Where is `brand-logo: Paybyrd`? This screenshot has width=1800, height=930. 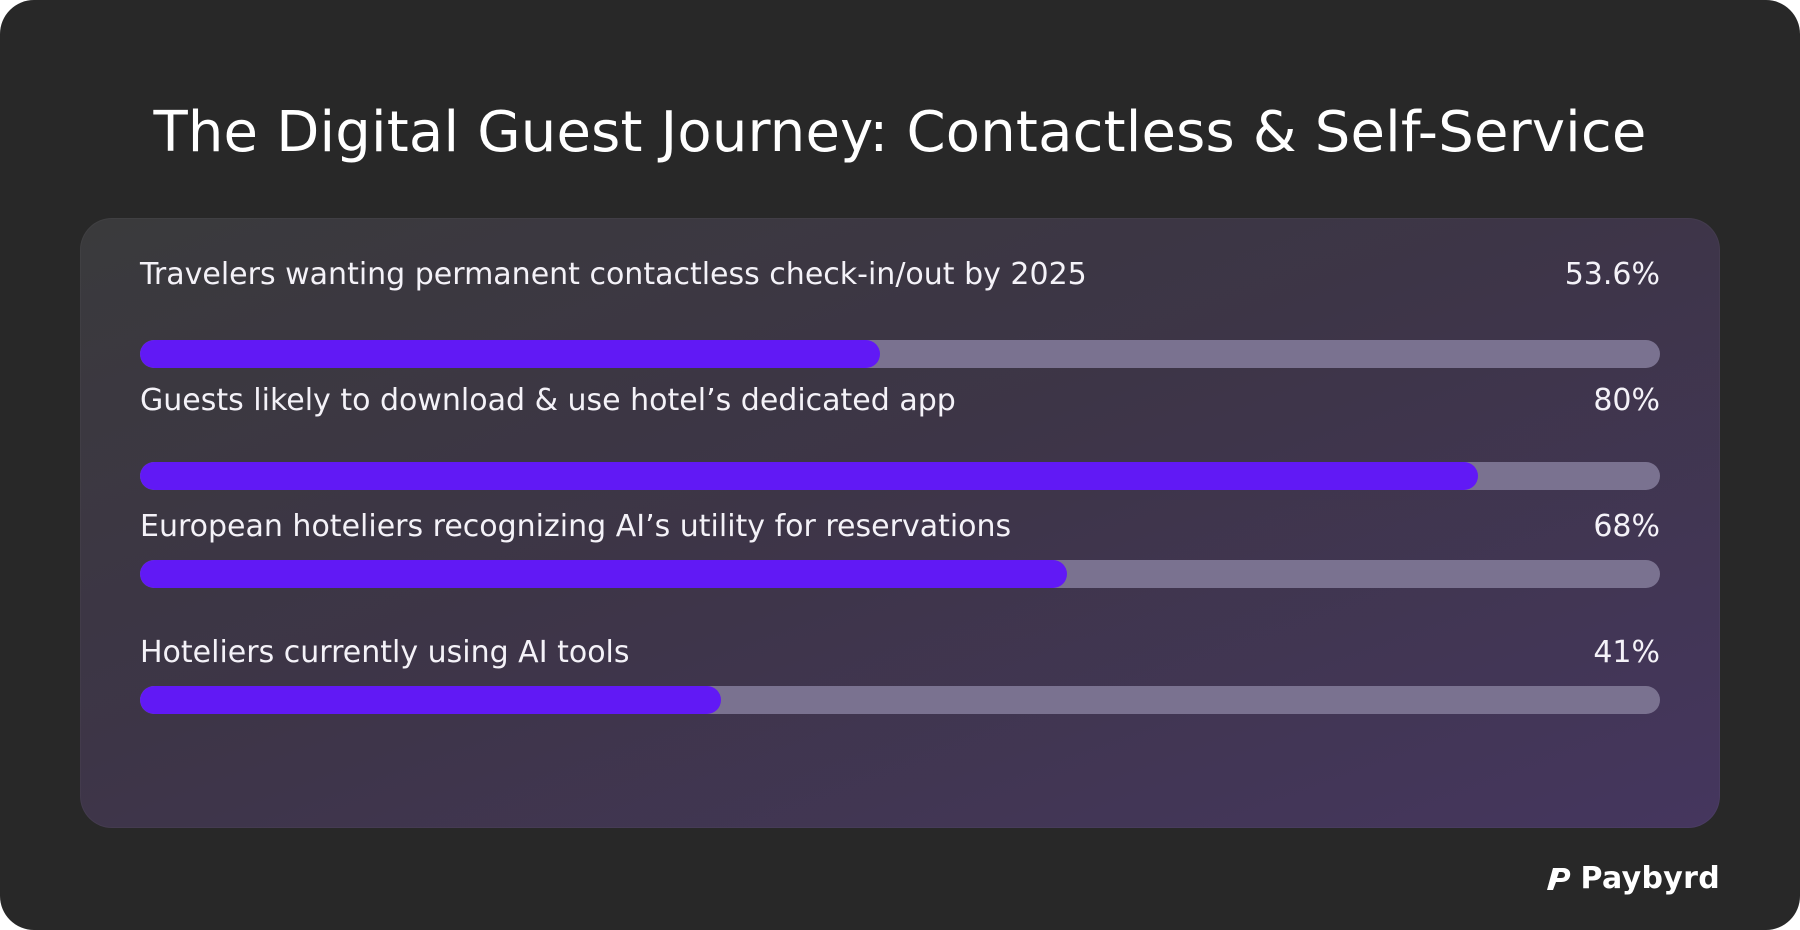
brand-logo: Paybyrd is located at coordinates (1631, 878).